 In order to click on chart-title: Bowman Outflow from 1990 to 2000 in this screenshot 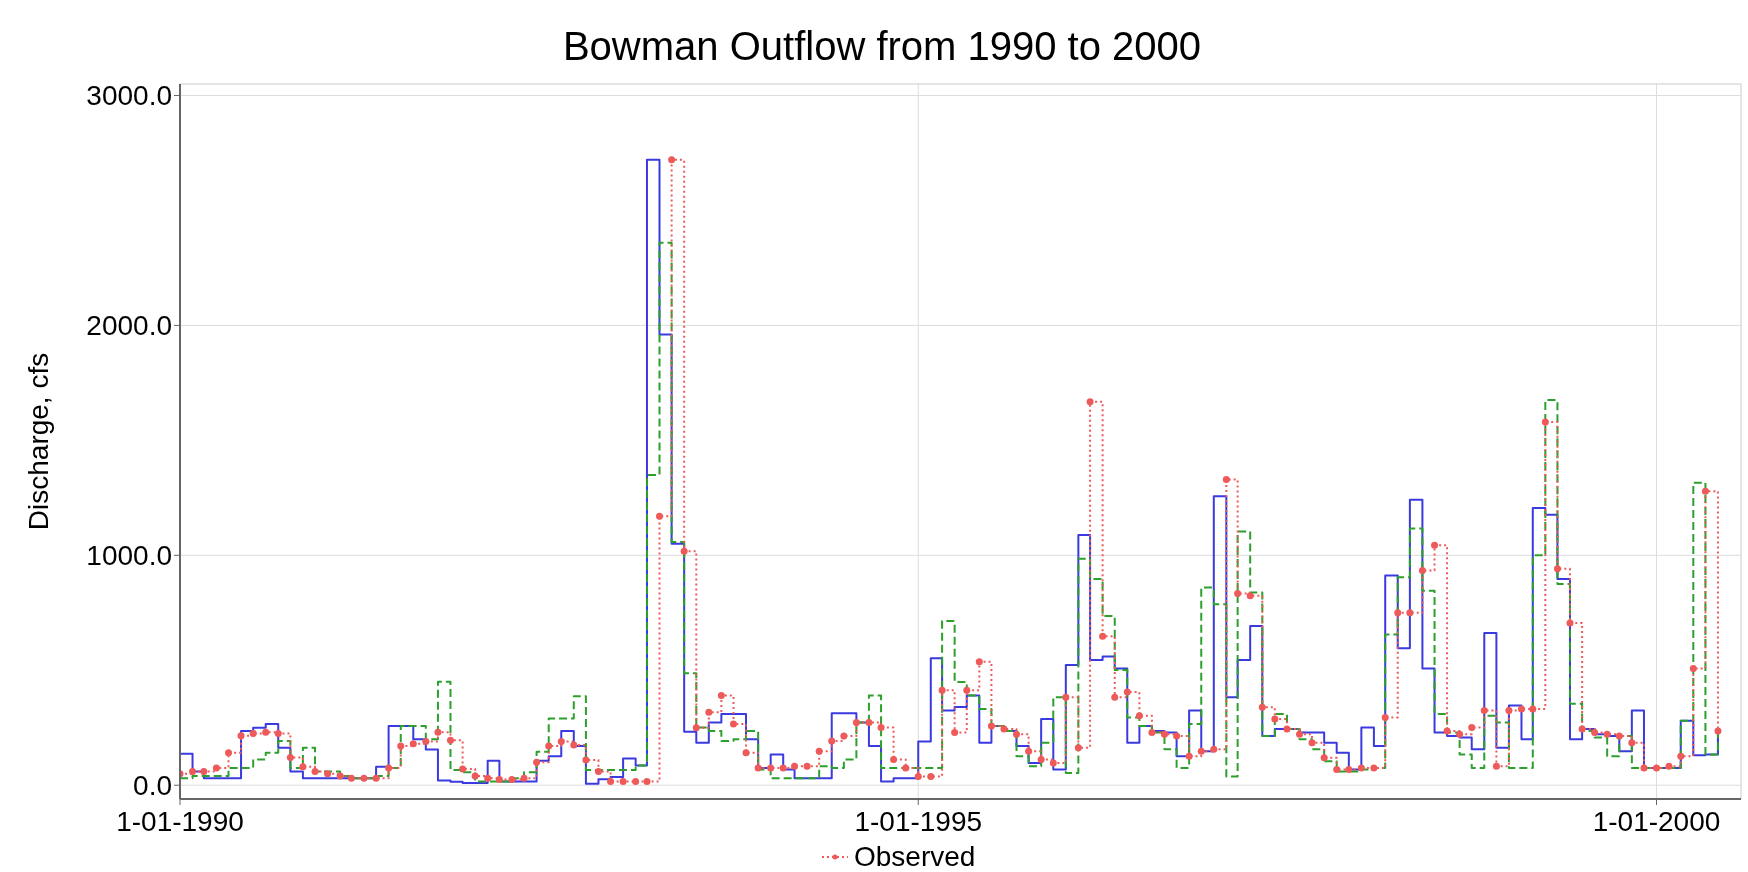, I will do `click(882, 46)`.